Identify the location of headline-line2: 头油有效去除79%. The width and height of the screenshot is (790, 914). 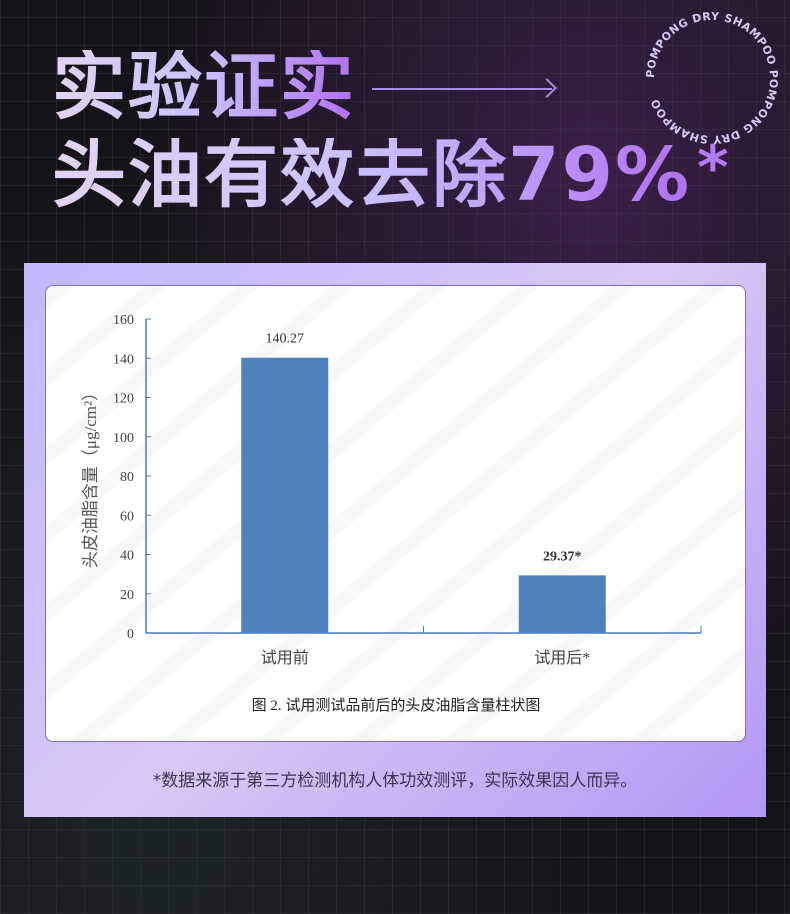
(372, 175).